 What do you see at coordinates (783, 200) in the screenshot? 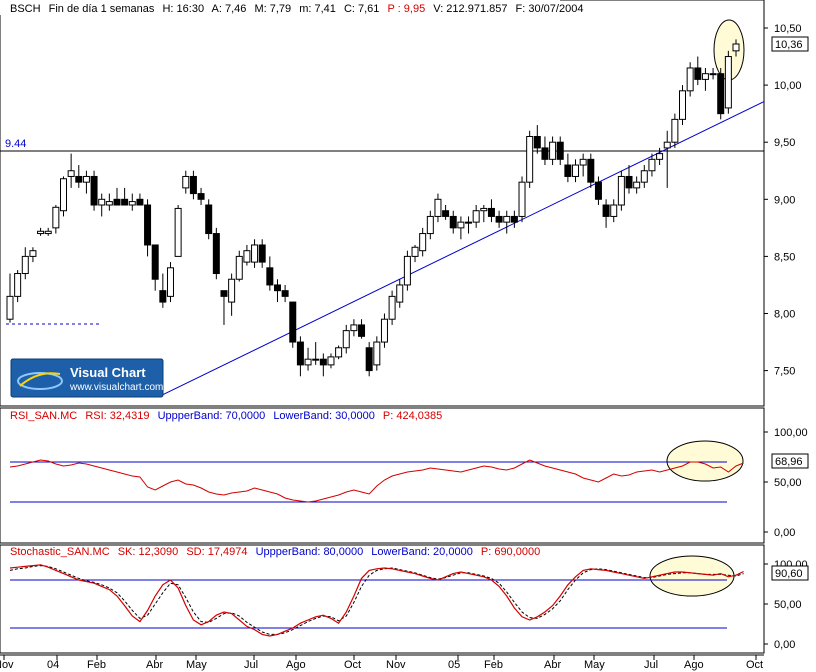
I see `price-y-ticks: 7,50 8,00 8,50 9,00 9,50 10,00 10,50` at bounding box center [783, 200].